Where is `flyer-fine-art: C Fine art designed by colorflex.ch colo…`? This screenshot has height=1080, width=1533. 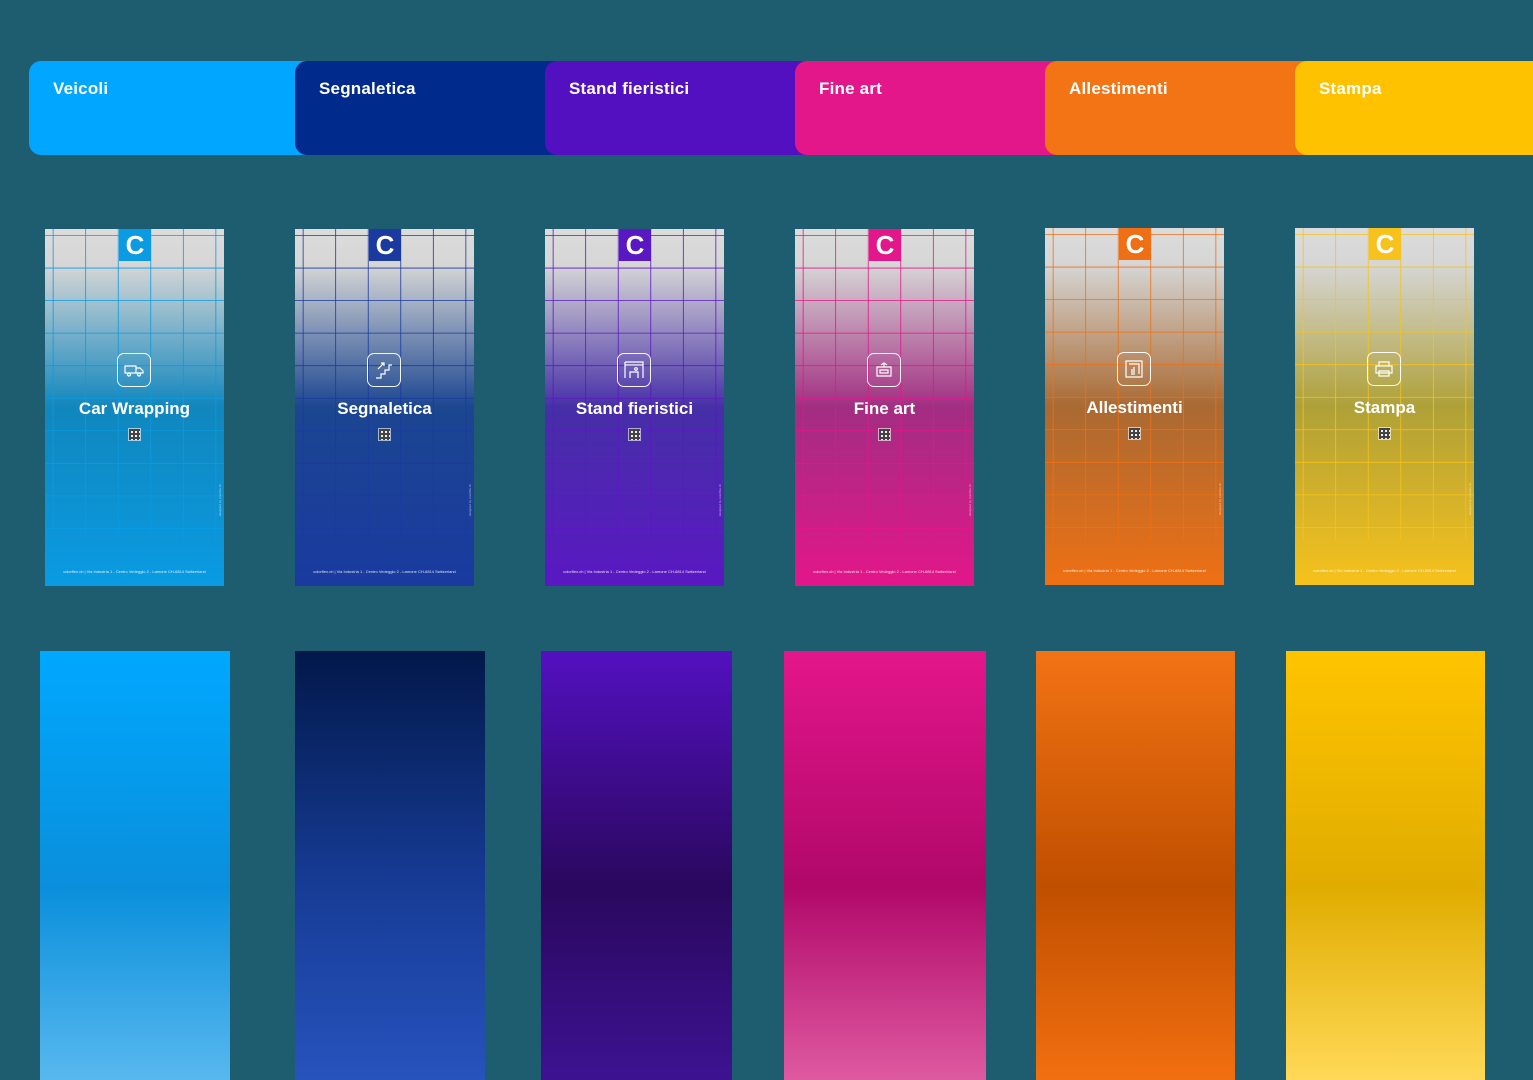 flyer-fine-art: C Fine art designed by colorflex.ch colo… is located at coordinates (884, 407).